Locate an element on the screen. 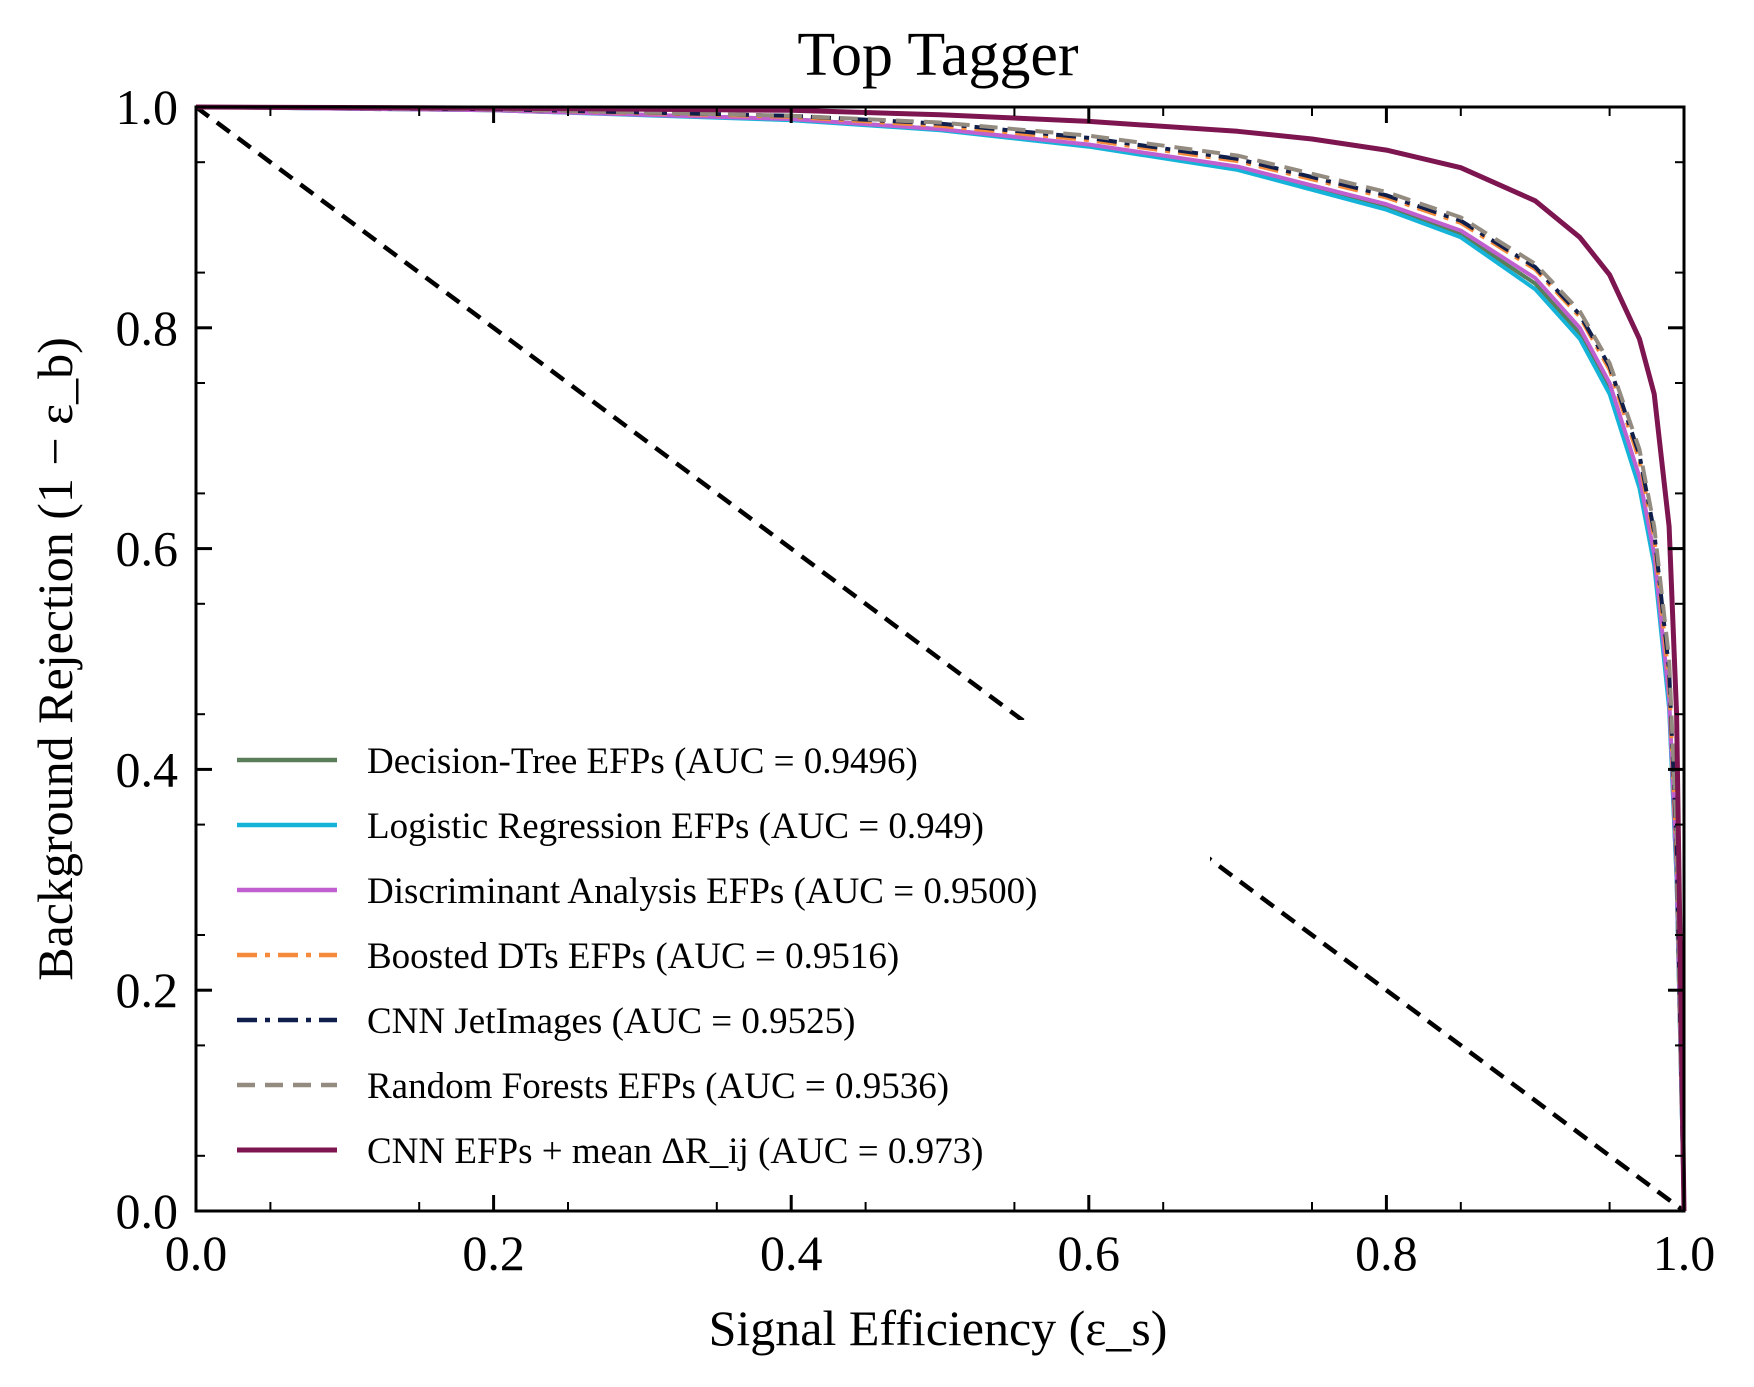 This screenshot has width=1754, height=1387. y-tick-label: 0.4 is located at coordinates (147, 769).